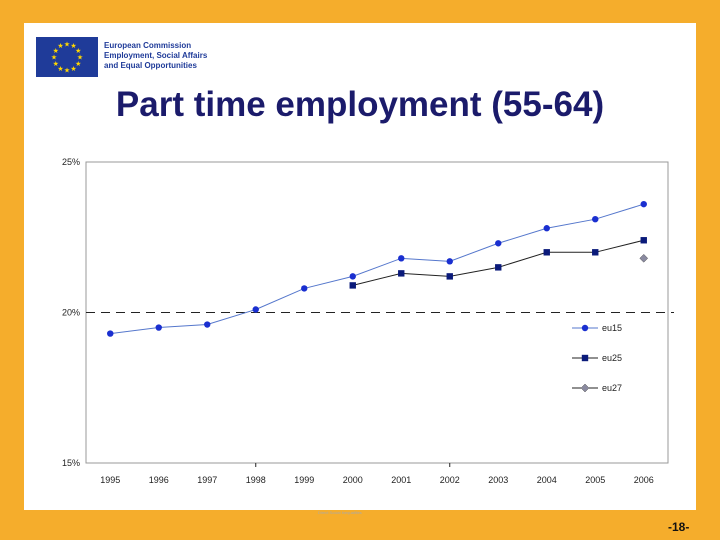 This screenshot has height=540, width=720. I want to click on x-tick-label: 2005, so click(595, 480).